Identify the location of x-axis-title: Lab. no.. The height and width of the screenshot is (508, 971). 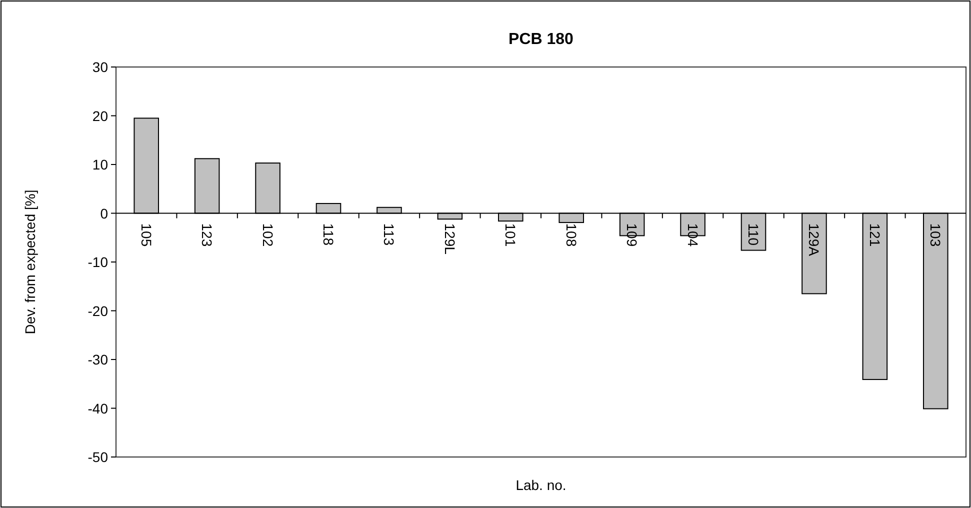
(541, 485).